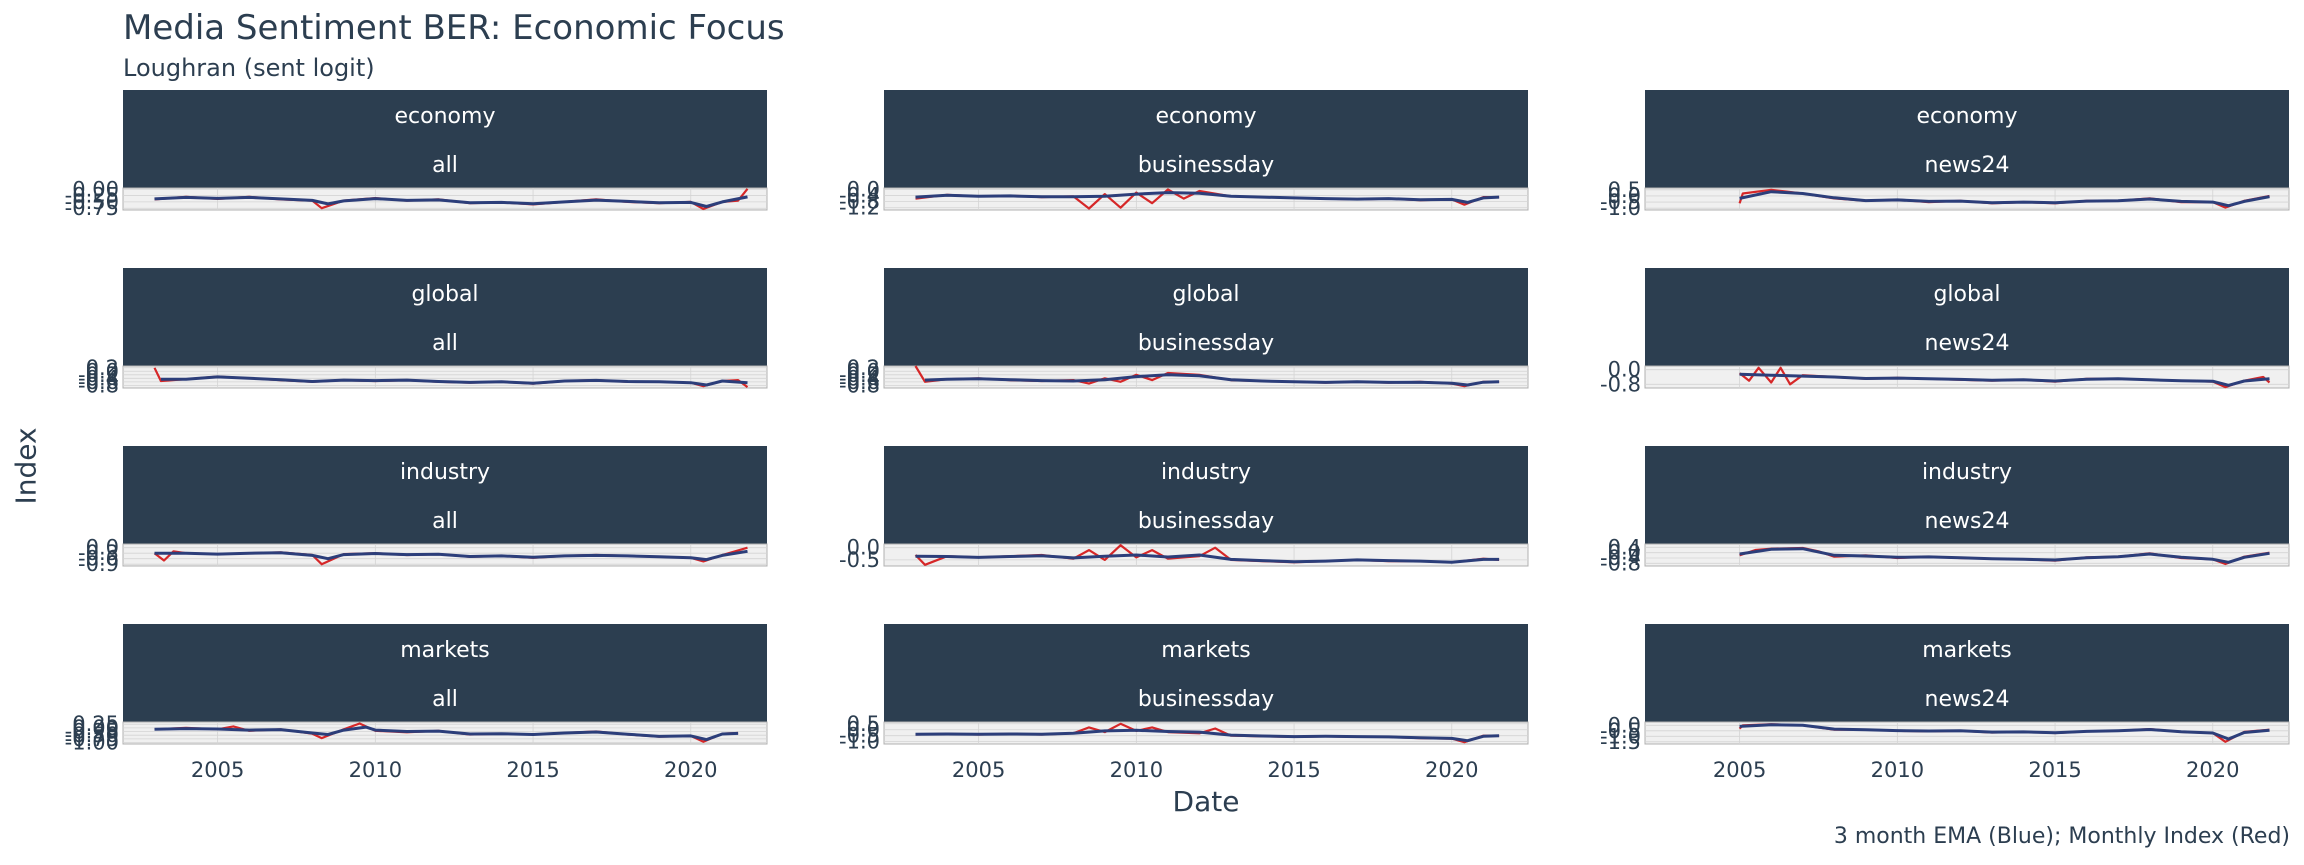 The width and height of the screenshot is (2304, 865). What do you see at coordinates (859, 208) in the screenshot?
I see `y-tick-label: -1.2` at bounding box center [859, 208].